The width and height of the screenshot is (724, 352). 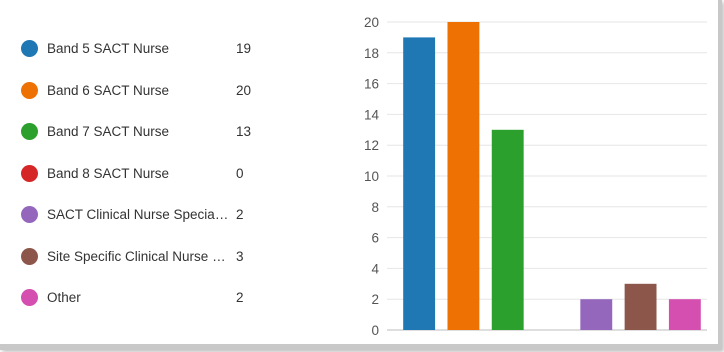 What do you see at coordinates (108, 90) in the screenshot?
I see `legend-label: Band 6 SACT Nurse` at bounding box center [108, 90].